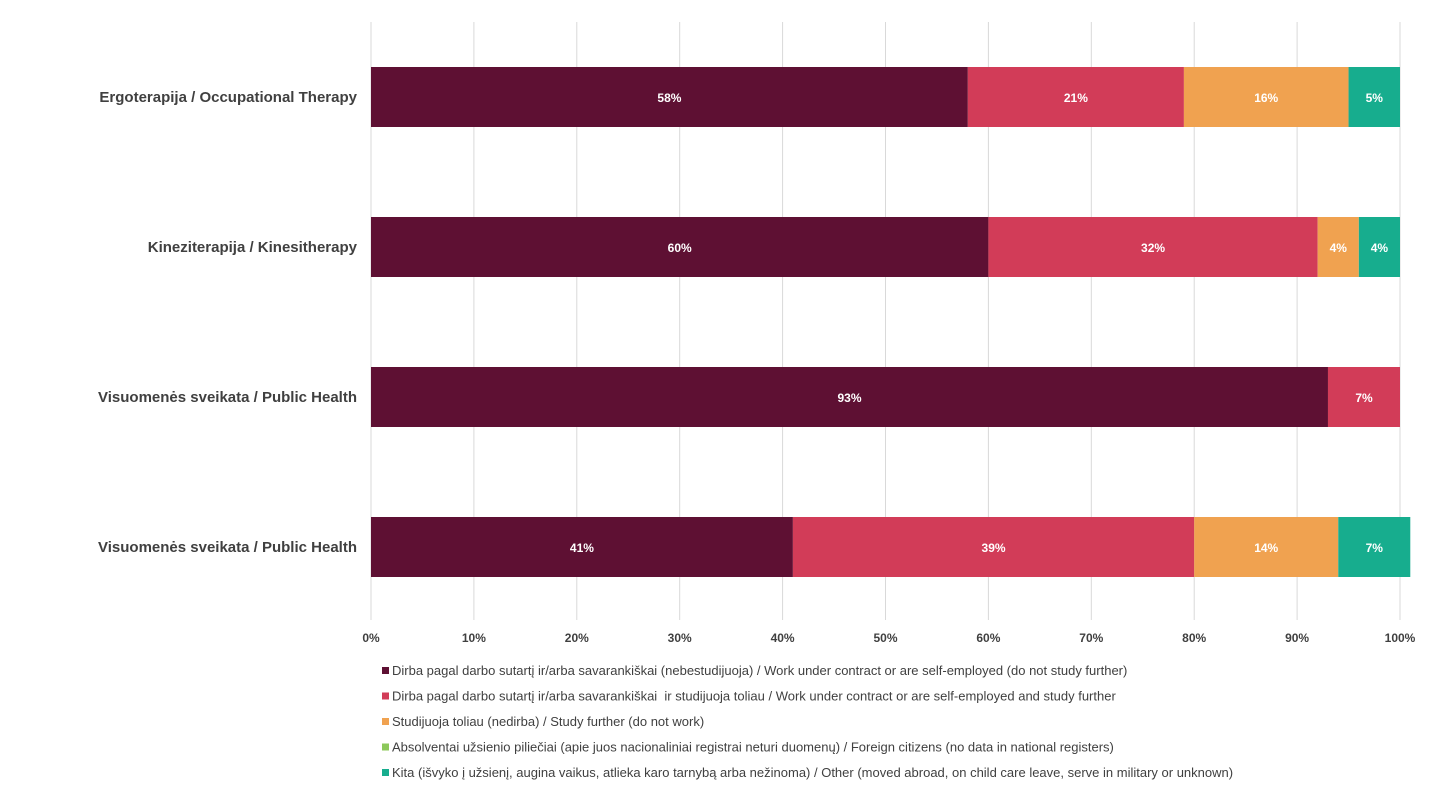  Describe the element at coordinates (253, 247) in the screenshot. I see `category-label: Kineziterapija / Kinesitherapy` at that location.